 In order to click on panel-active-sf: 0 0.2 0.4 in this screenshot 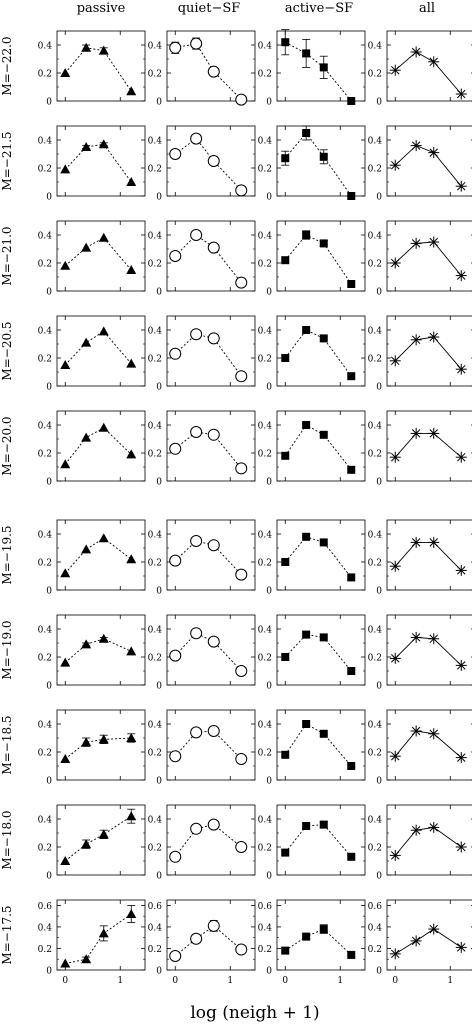, I will do `click(312, 843)`.